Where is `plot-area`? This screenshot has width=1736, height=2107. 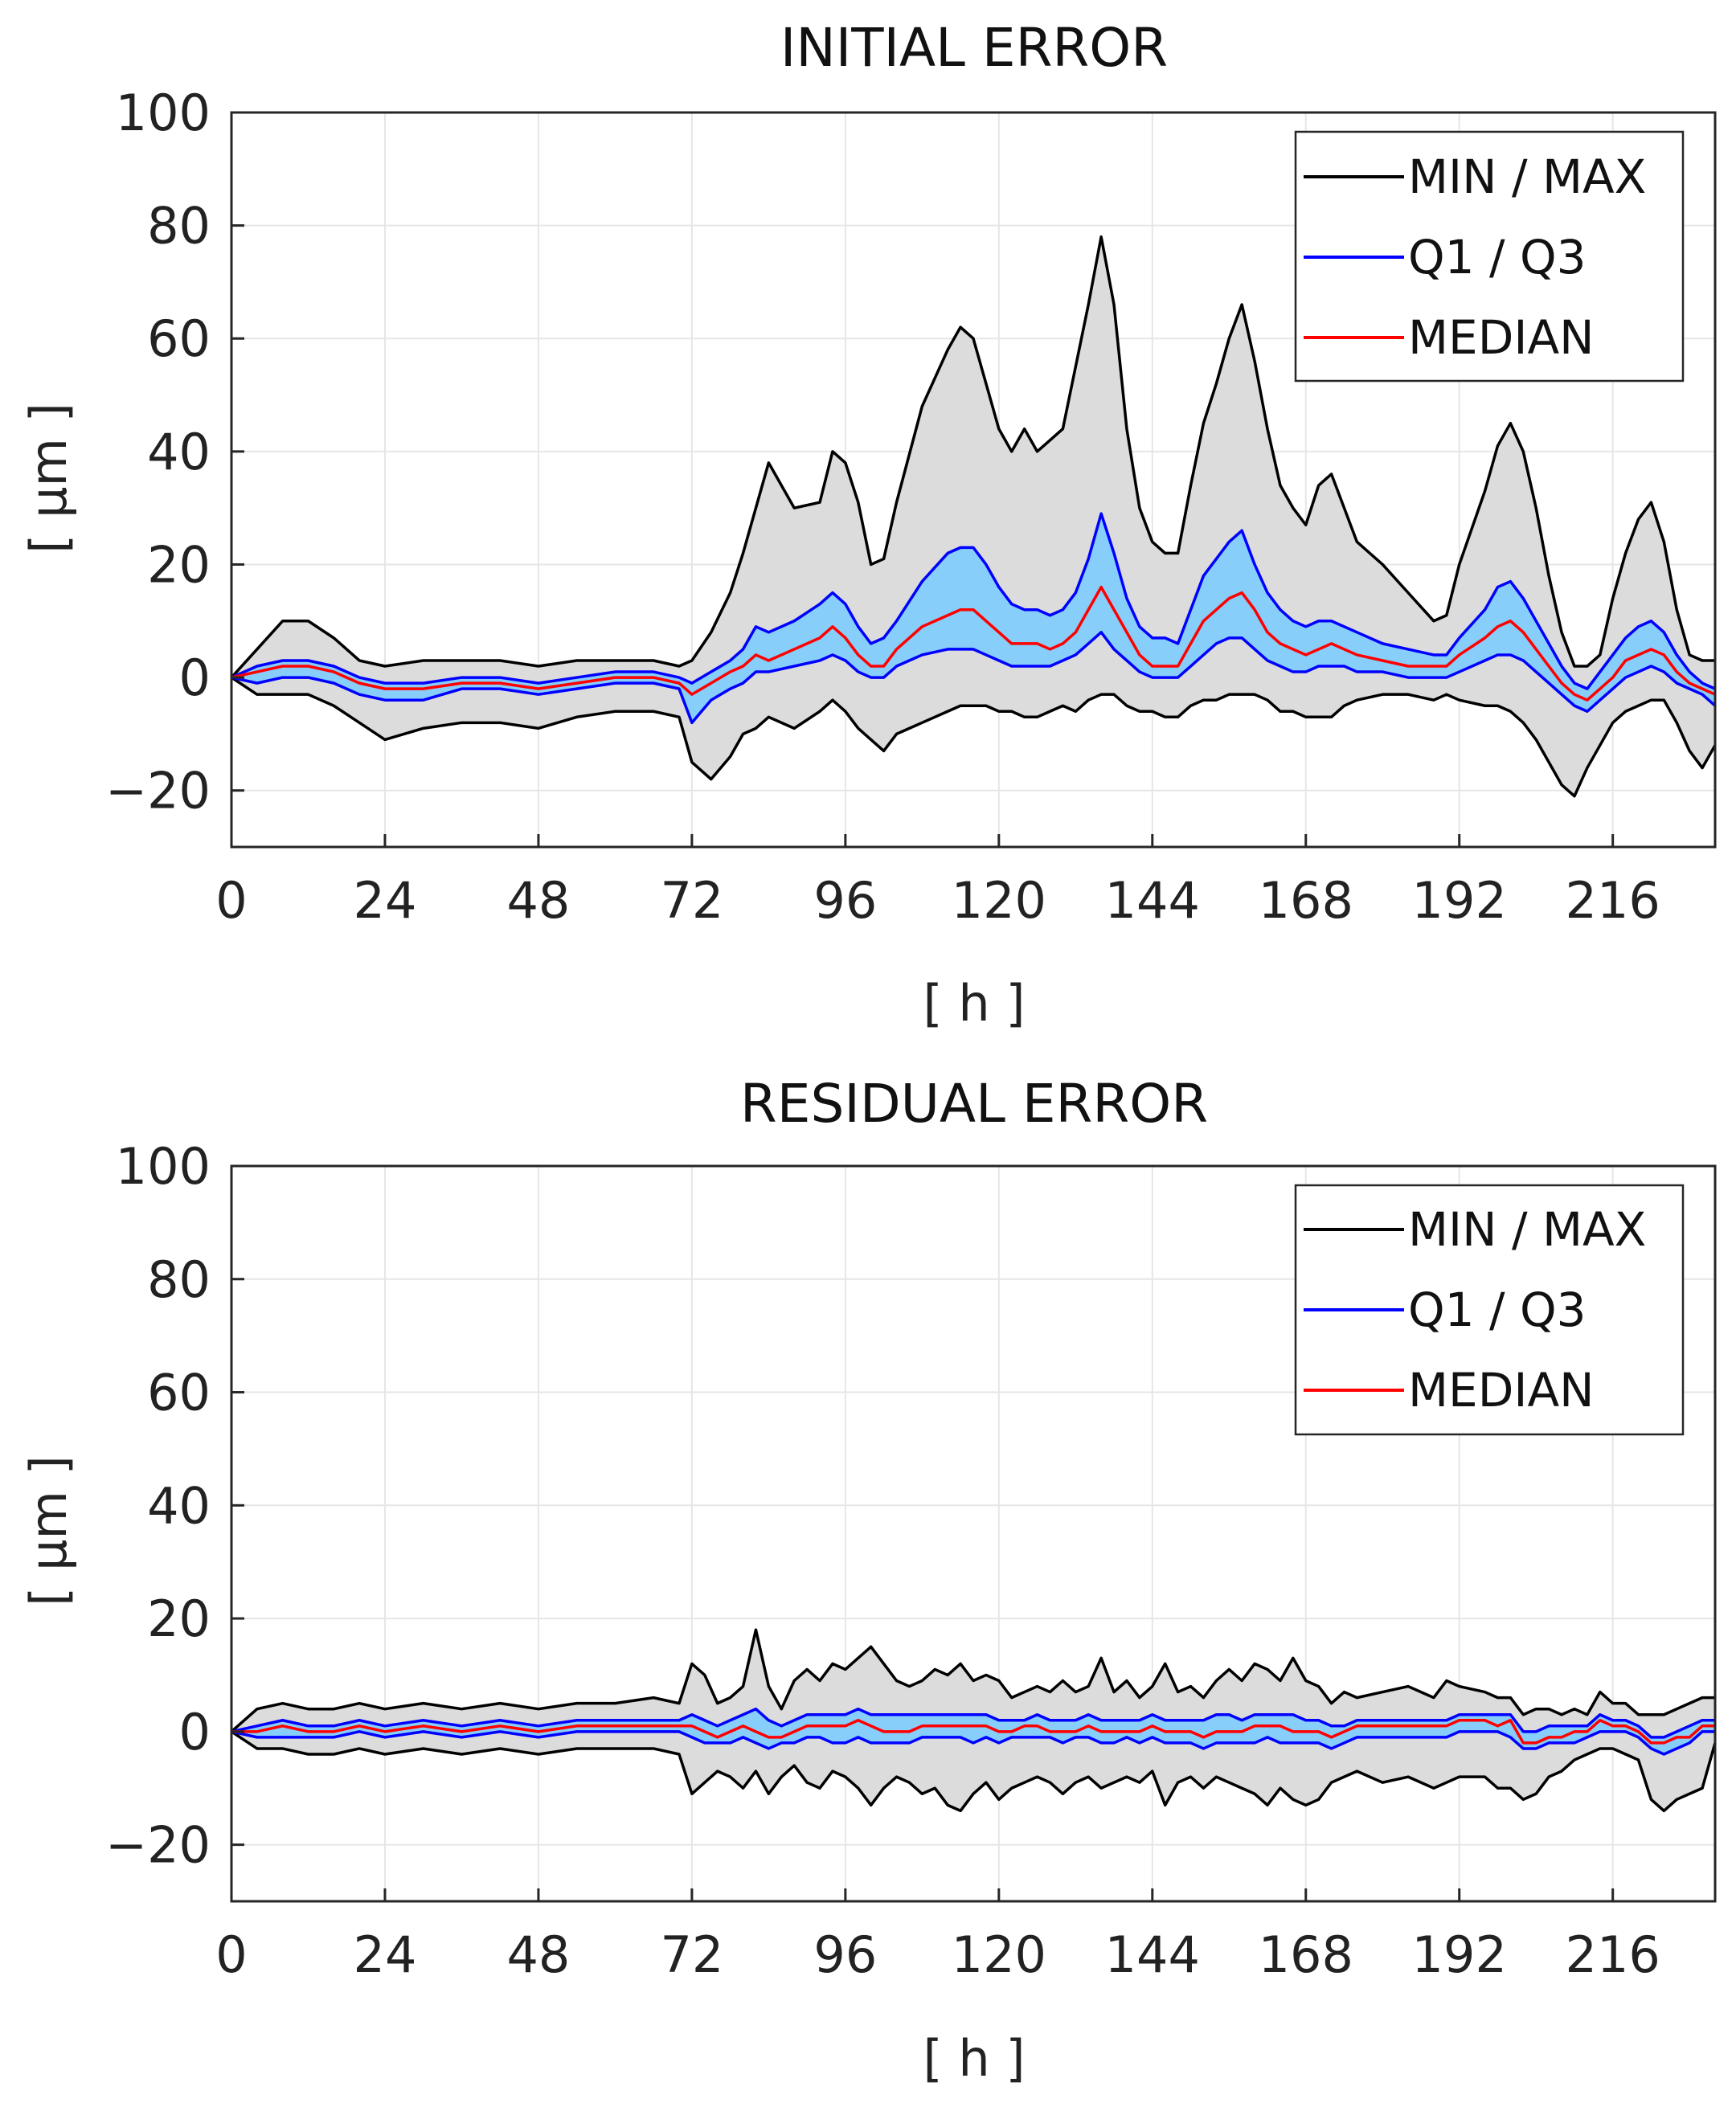 plot-area is located at coordinates (973, 1720).